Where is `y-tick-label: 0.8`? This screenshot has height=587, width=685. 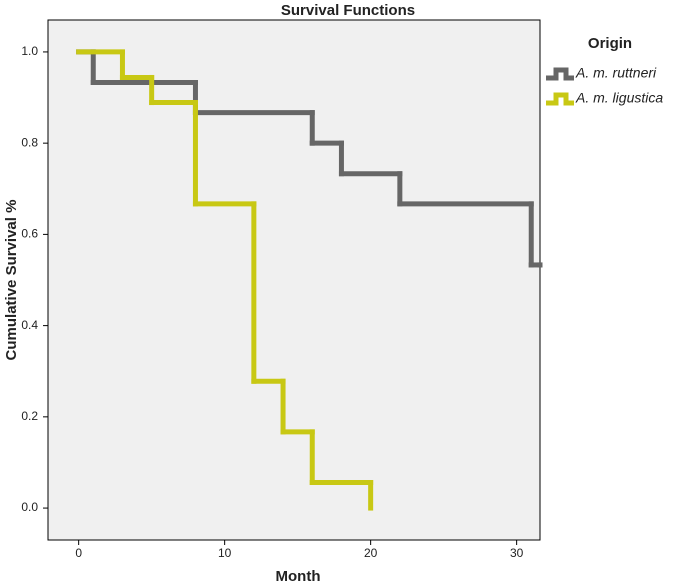
y-tick-label: 0.8 is located at coordinates (29, 142).